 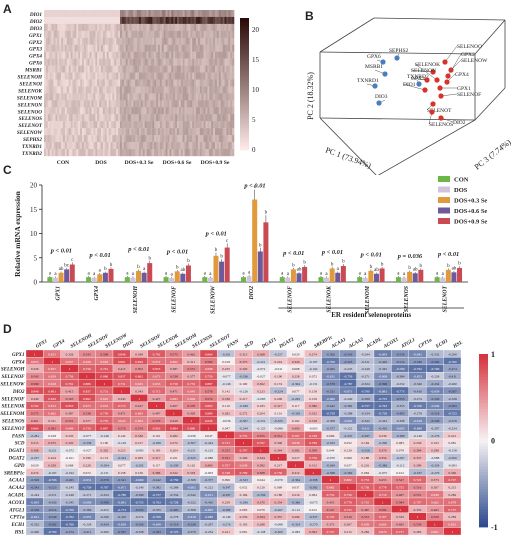 What do you see at coordinates (379, 103) in the screenshot?
I see `pca-point-blue` at bounding box center [379, 103].